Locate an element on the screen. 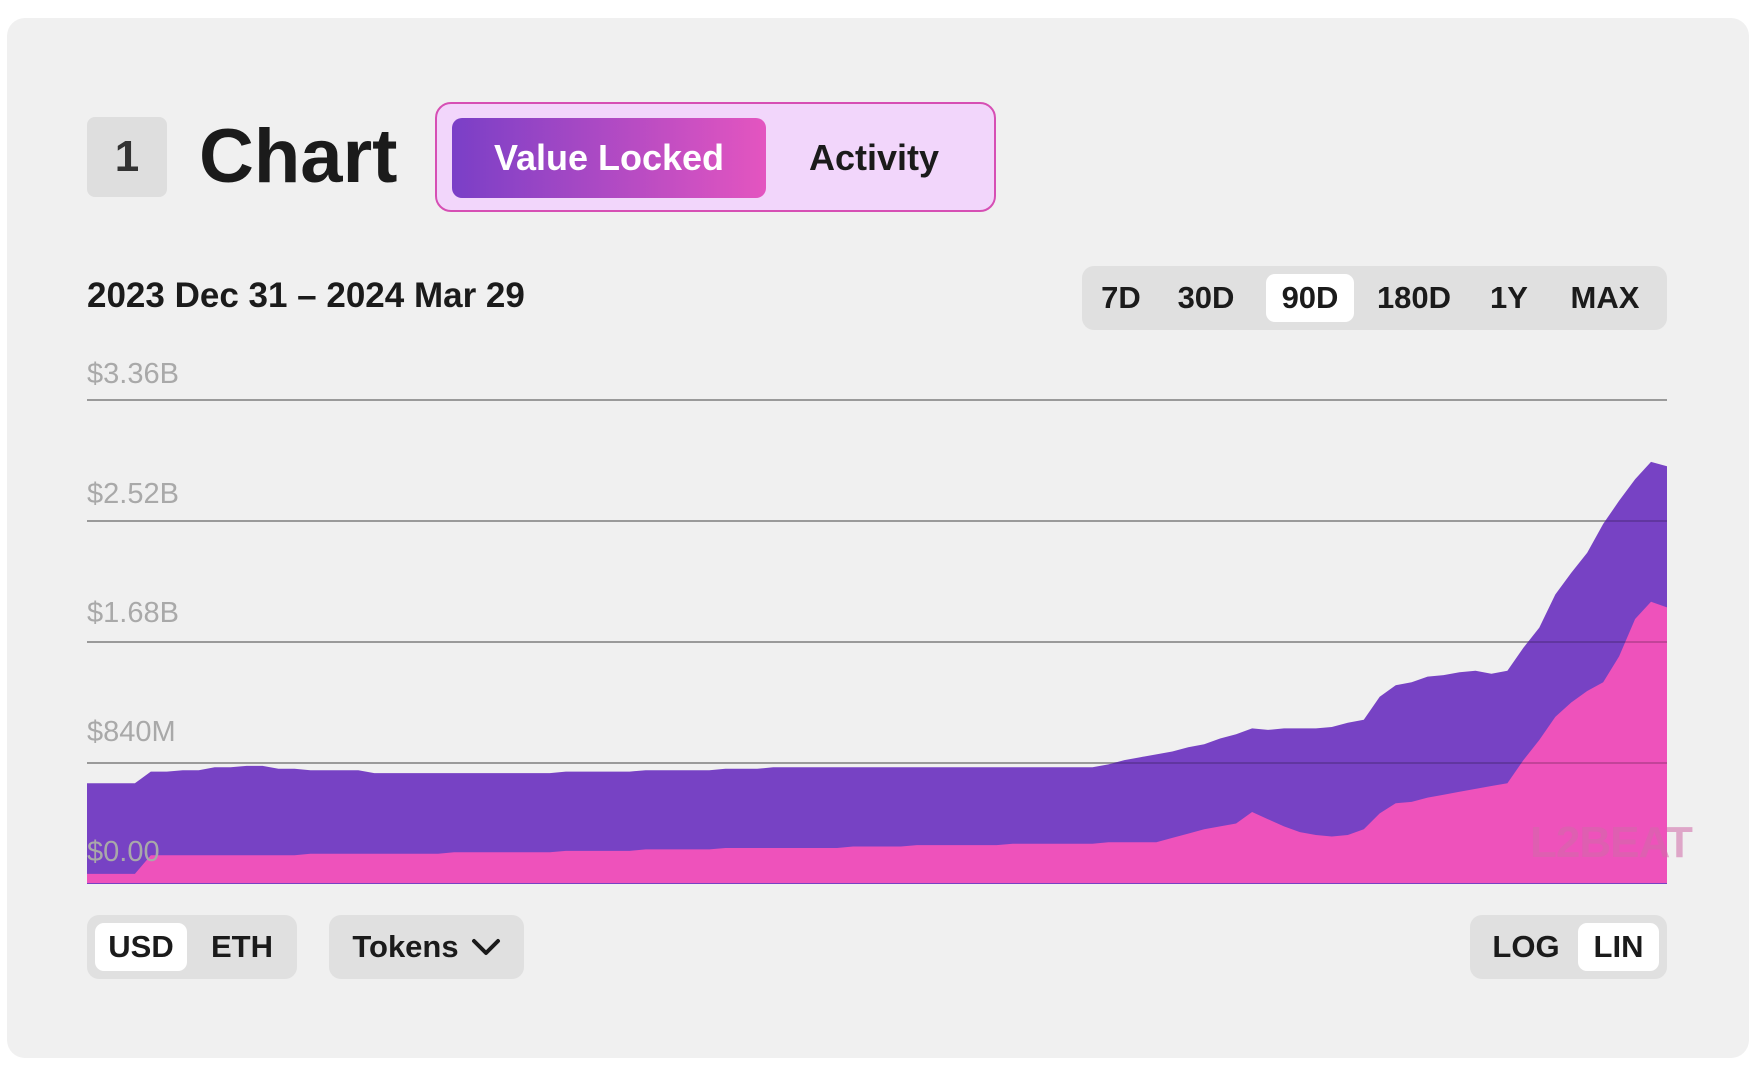 This screenshot has height=1066, width=1756. tokens-dropdown: Tokens is located at coordinates (426, 947).